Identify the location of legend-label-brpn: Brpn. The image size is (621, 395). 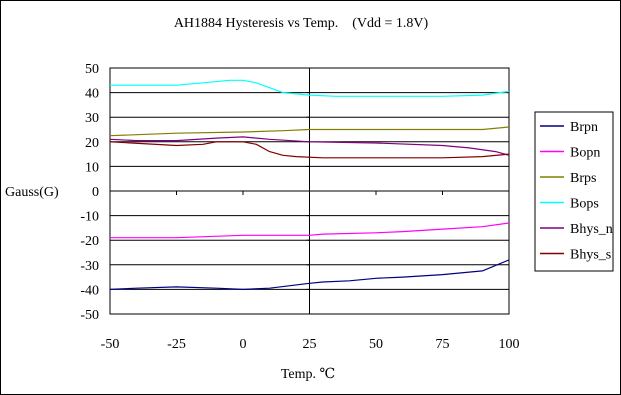
(584, 127).